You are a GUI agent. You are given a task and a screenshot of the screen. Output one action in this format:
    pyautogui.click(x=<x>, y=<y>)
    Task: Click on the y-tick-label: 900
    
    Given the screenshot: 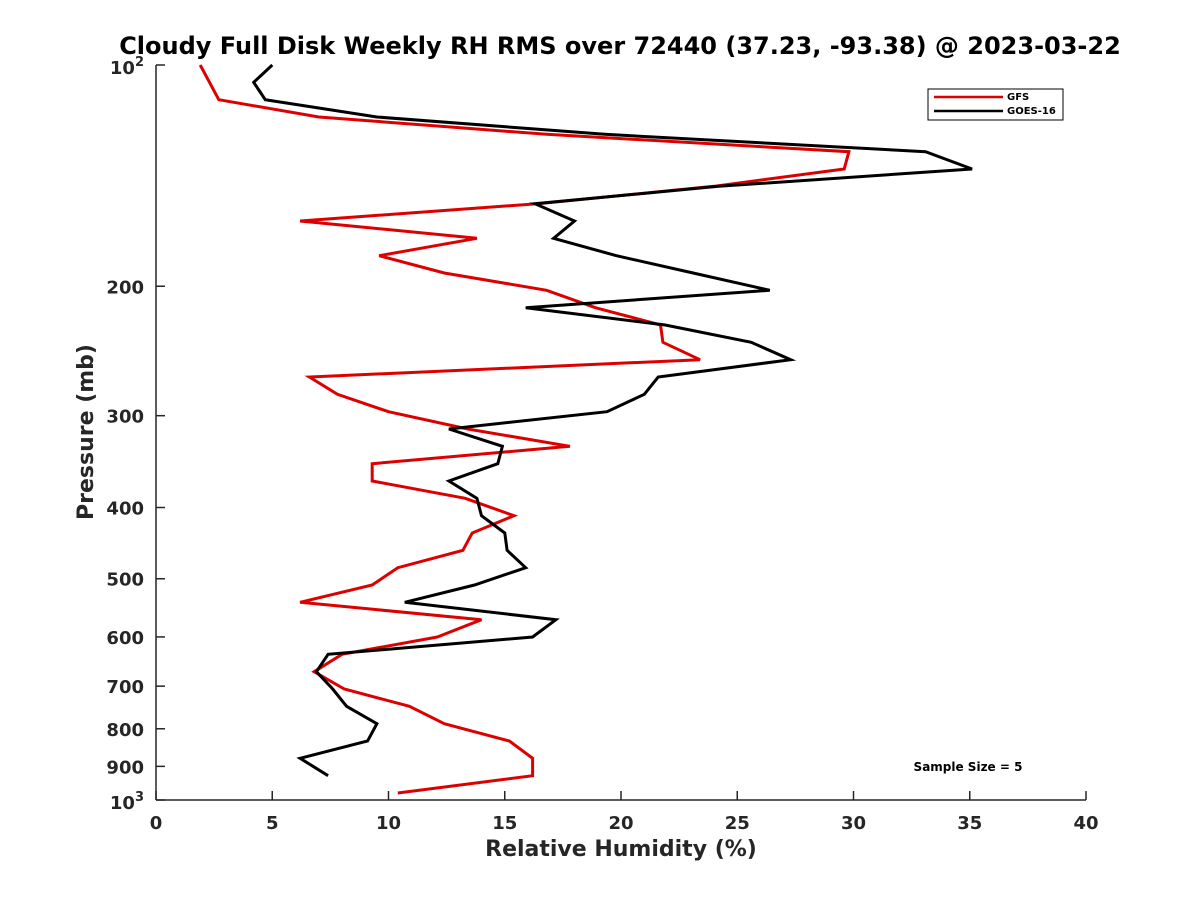 What is the action you would take?
    pyautogui.click(x=125, y=767)
    